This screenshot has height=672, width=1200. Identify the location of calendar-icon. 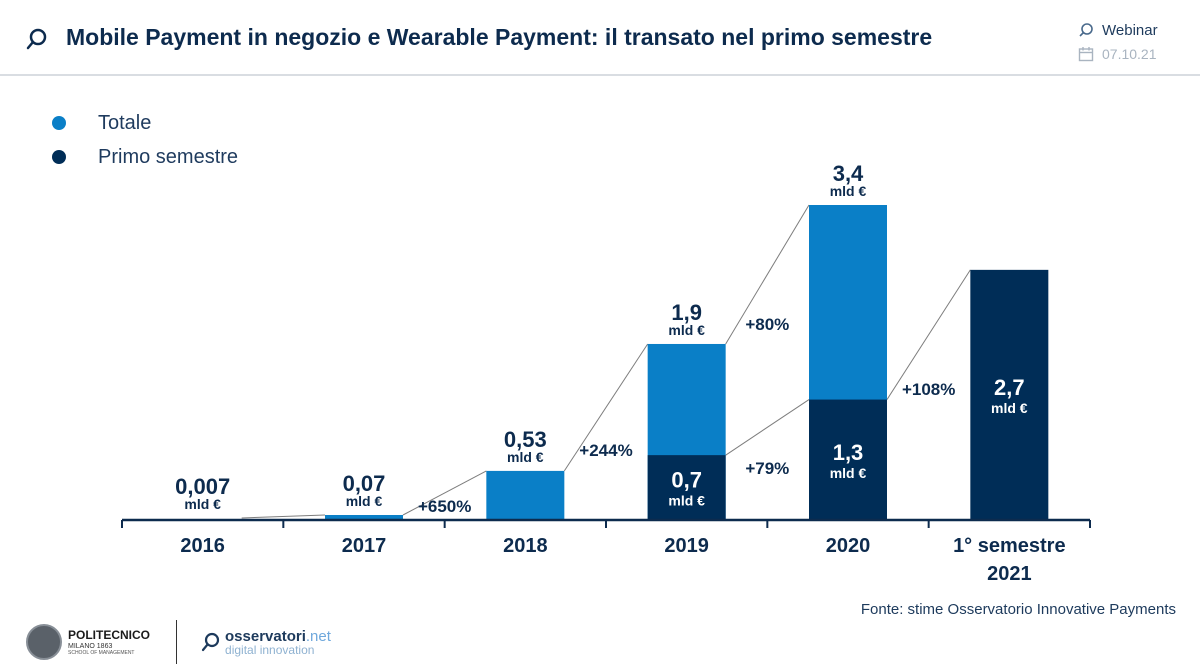
(1086, 54).